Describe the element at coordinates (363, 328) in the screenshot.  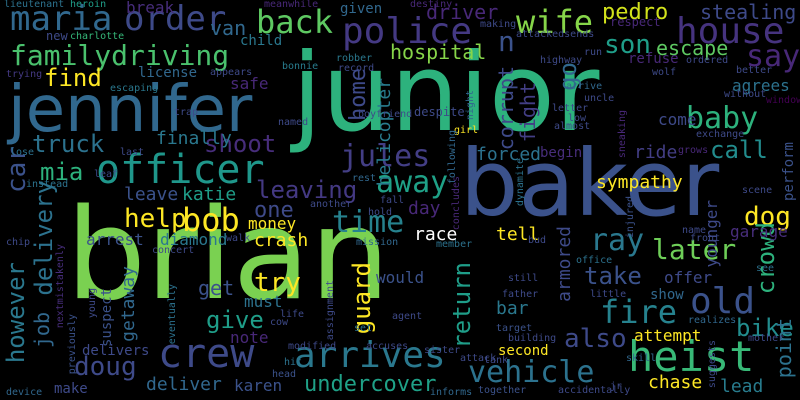
I see `word-set: set` at that location.